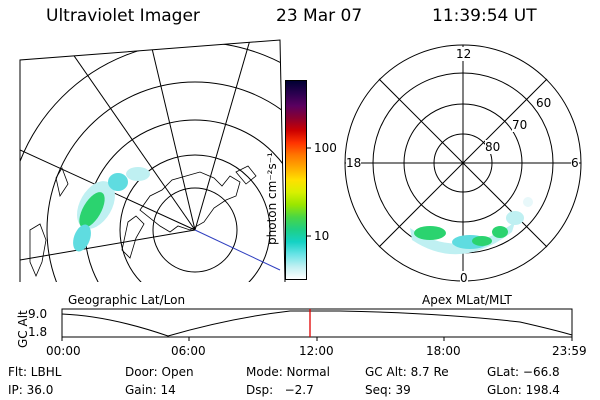 The height and width of the screenshot is (400, 600). I want to click on left-map-label: Geographic Lat/Lon, so click(127, 300).